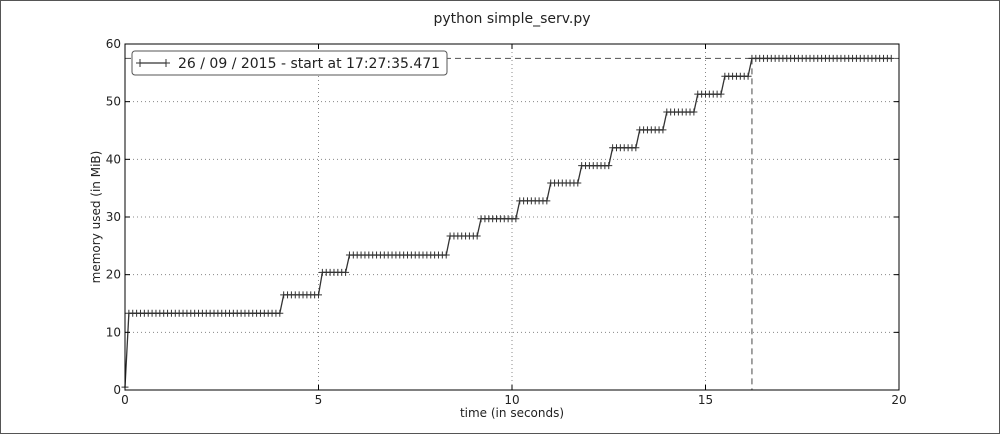 The height and width of the screenshot is (434, 1000). Describe the element at coordinates (113, 102) in the screenshot. I see `y-tick-label: 50` at that location.